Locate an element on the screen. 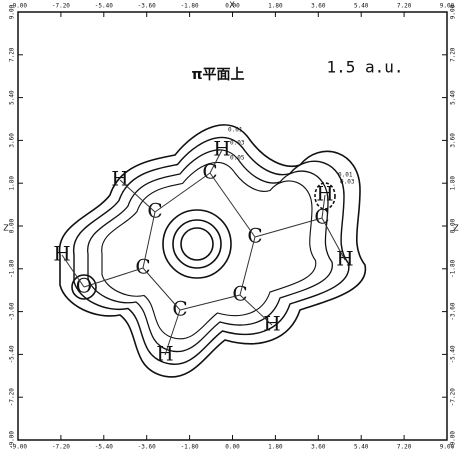  z-axis-label-right: Z is located at coordinates (456, 228).